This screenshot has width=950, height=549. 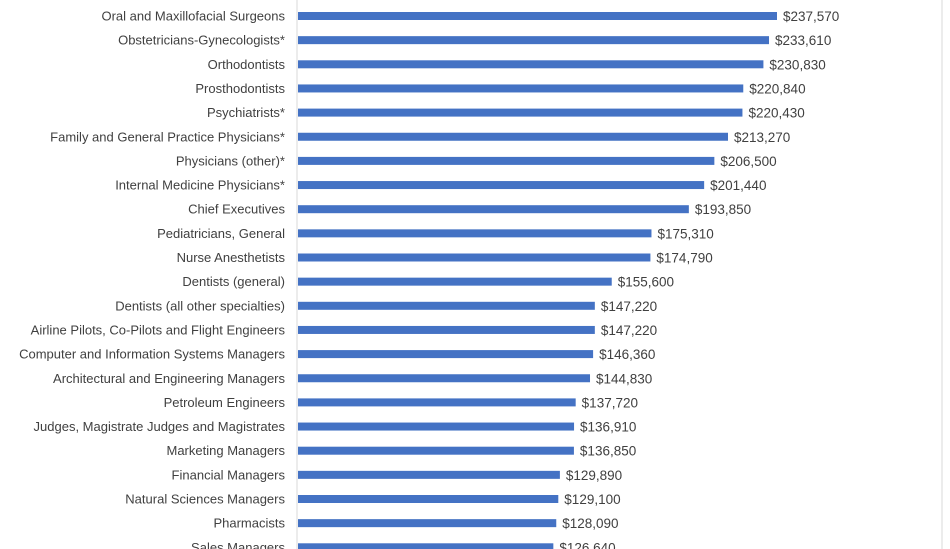 What do you see at coordinates (236, 209) in the screenshot?
I see `category-label: Chief Executives` at bounding box center [236, 209].